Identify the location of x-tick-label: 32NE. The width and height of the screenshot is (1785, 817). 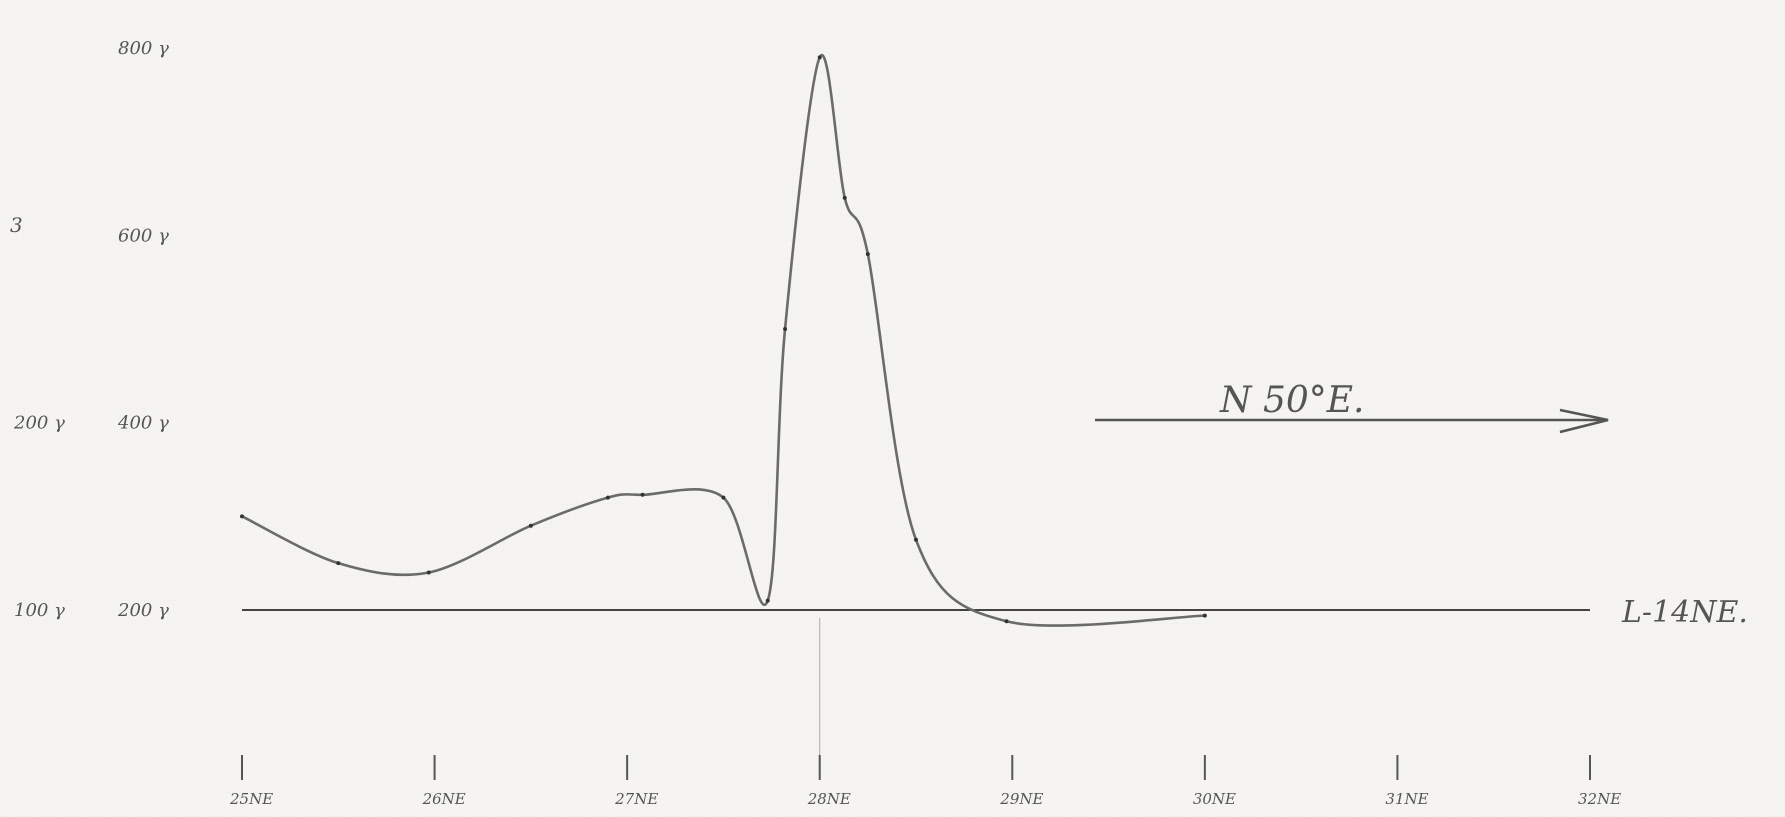
(1599, 799).